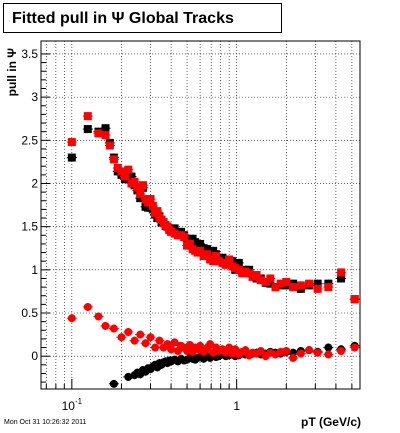 Image resolution: width=400 pixels, height=433 pixels. Describe the element at coordinates (29, 313) in the screenshot. I see `y-tick-label: 0.5` at that location.